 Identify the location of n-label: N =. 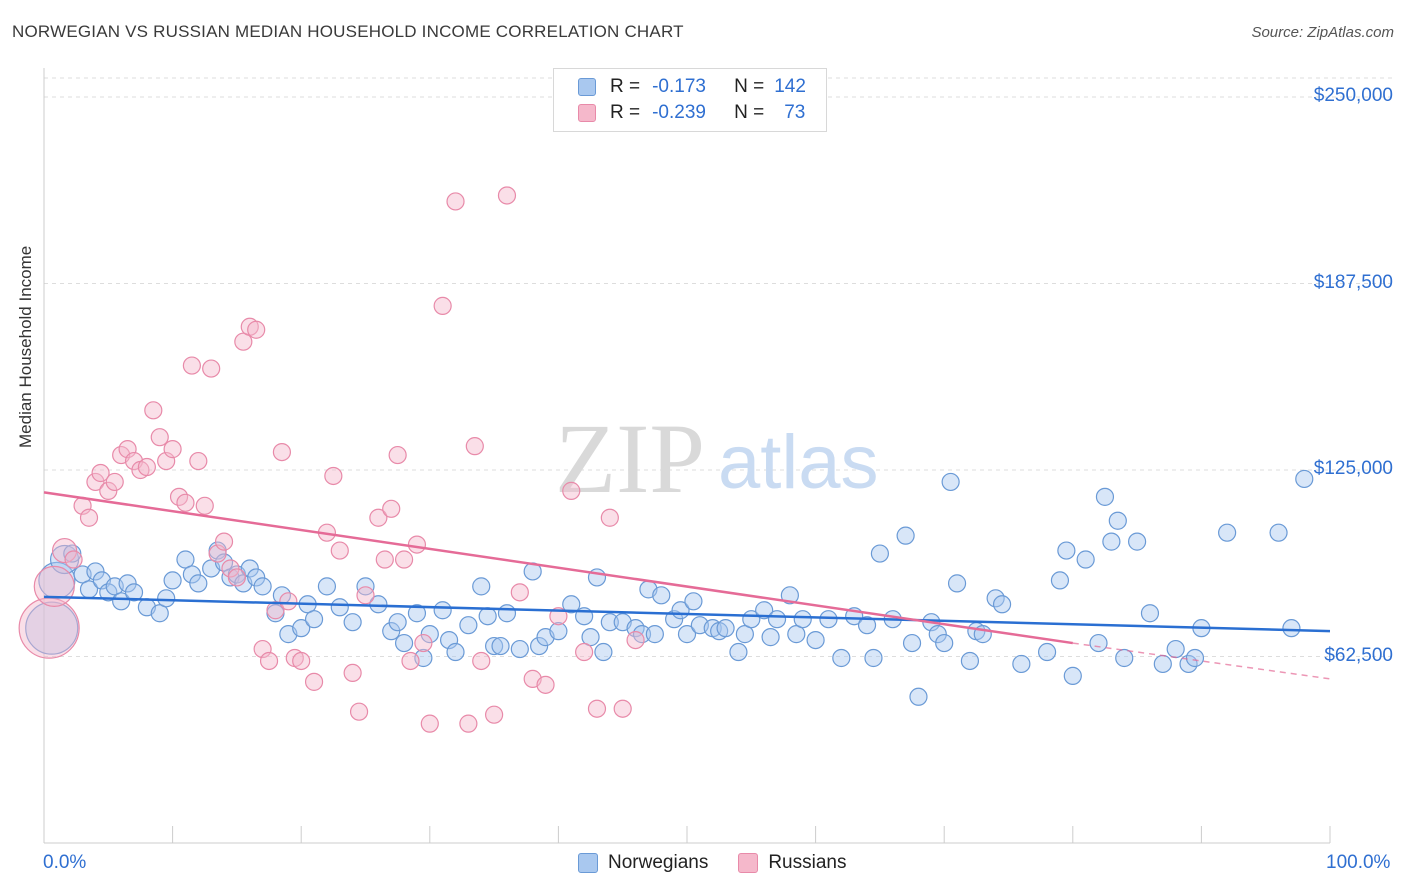
(749, 86).